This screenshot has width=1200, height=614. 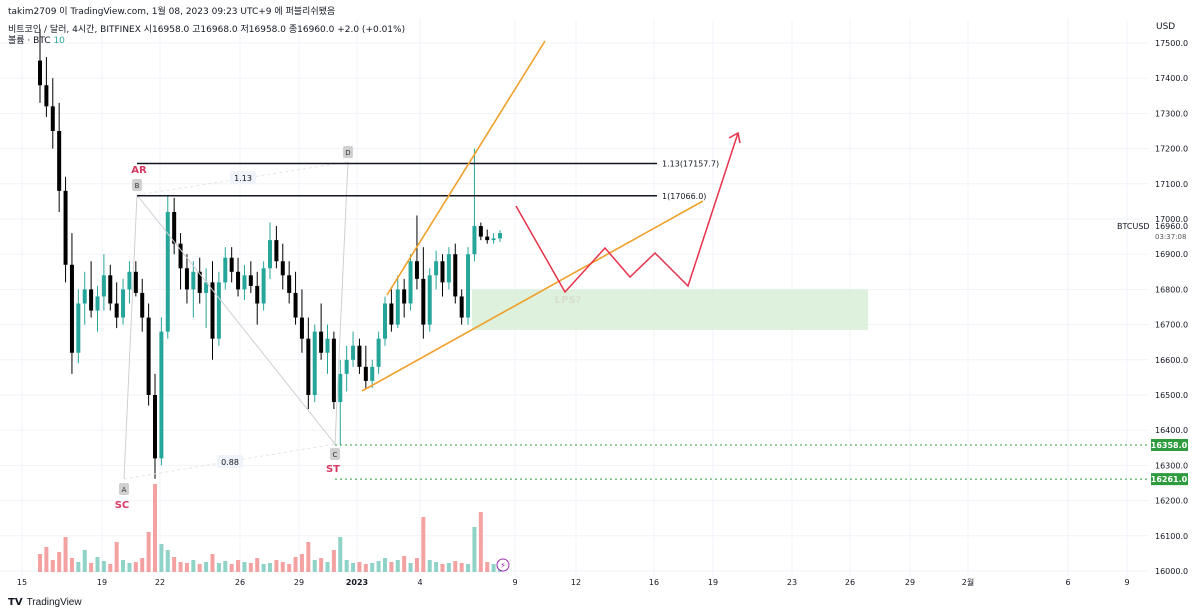 What do you see at coordinates (102, 582) in the screenshot?
I see `x-tick-label: 19` at bounding box center [102, 582].